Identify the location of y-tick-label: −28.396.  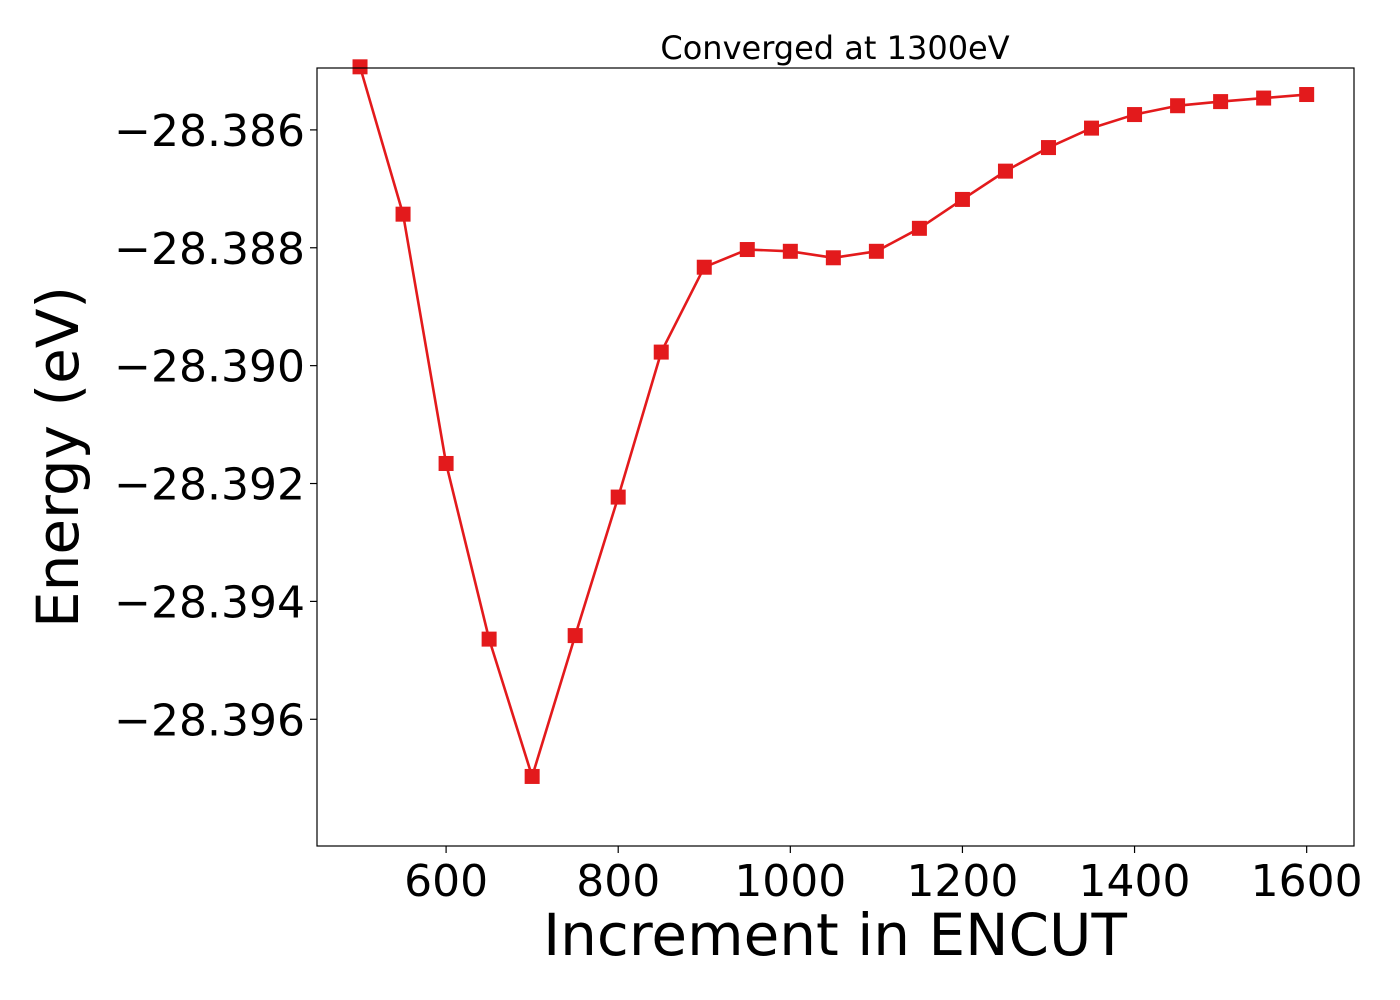
(209, 720).